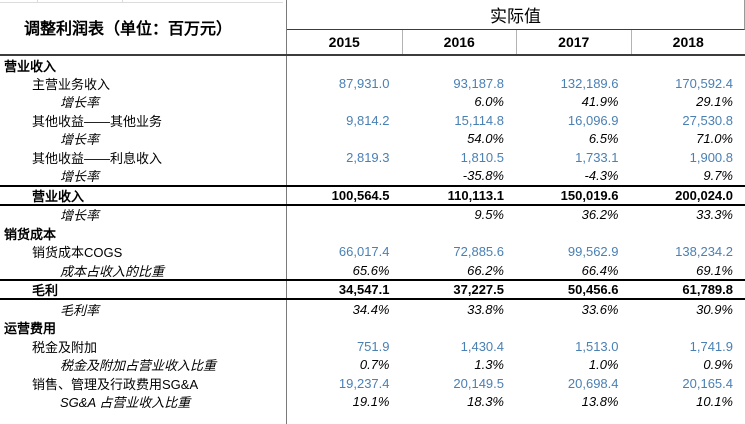  I want to click on cell-value: 9,814.2, so click(344, 120).